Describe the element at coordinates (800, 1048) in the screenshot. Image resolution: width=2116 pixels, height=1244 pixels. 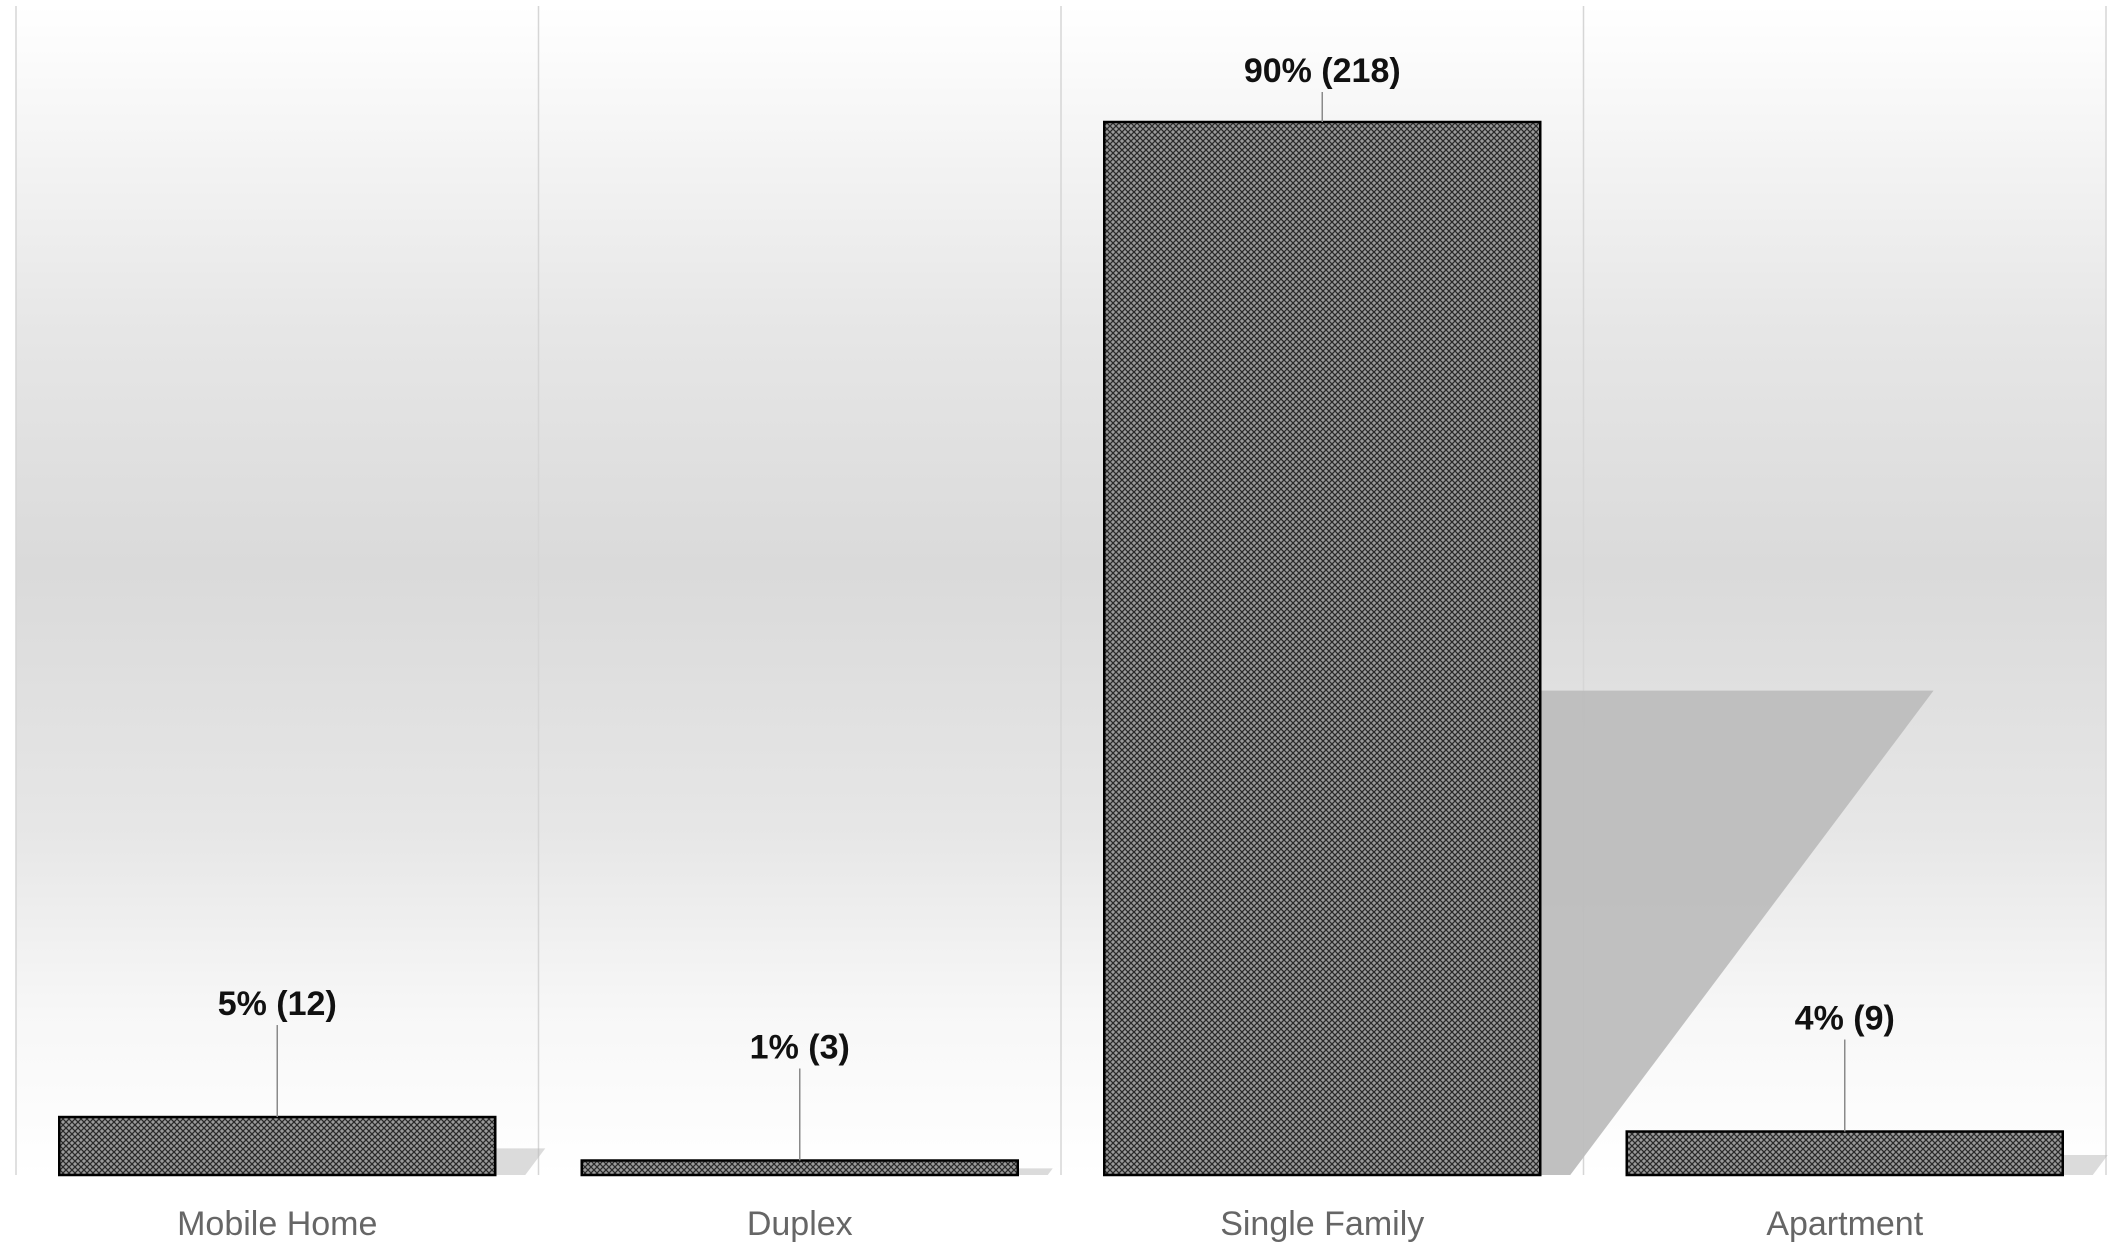
I see `data-label-1: 1% (3)` at that location.